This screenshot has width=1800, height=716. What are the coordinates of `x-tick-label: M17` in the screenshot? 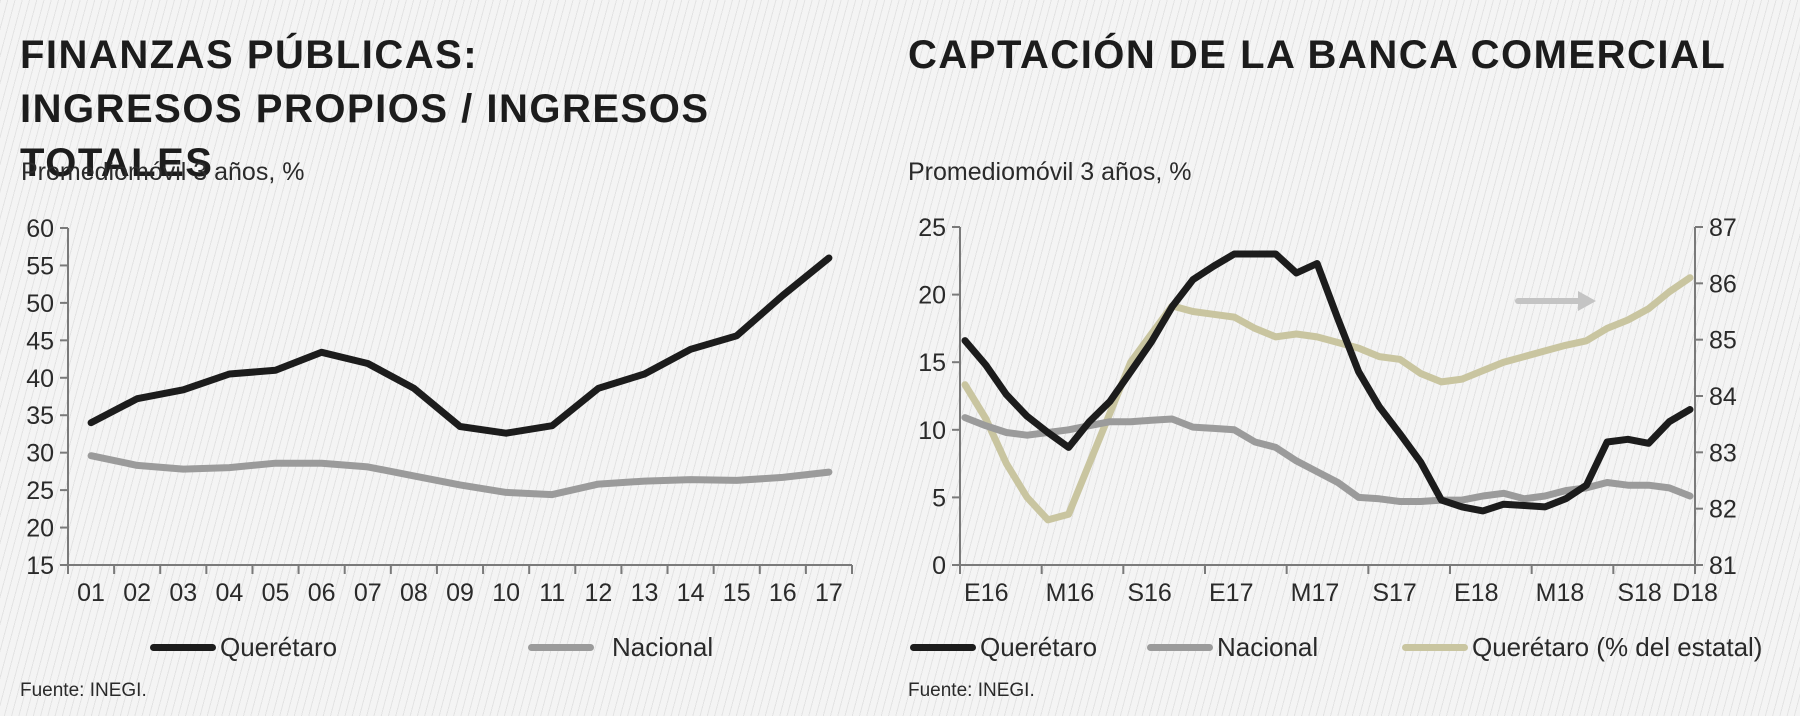 It's located at (1315, 593).